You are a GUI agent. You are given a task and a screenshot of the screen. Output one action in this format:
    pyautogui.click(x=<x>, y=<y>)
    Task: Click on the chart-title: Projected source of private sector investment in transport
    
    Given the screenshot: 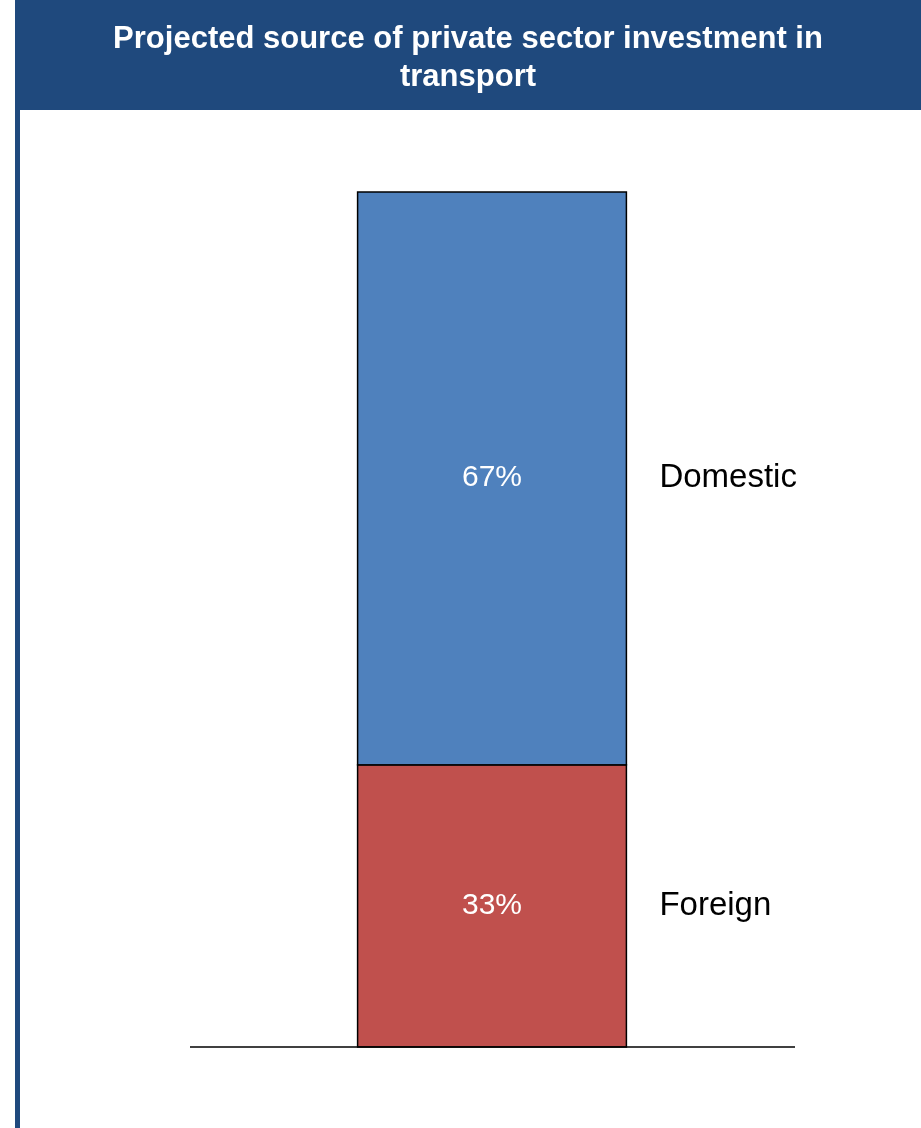 What is the action you would take?
    pyautogui.click(x=468, y=56)
    